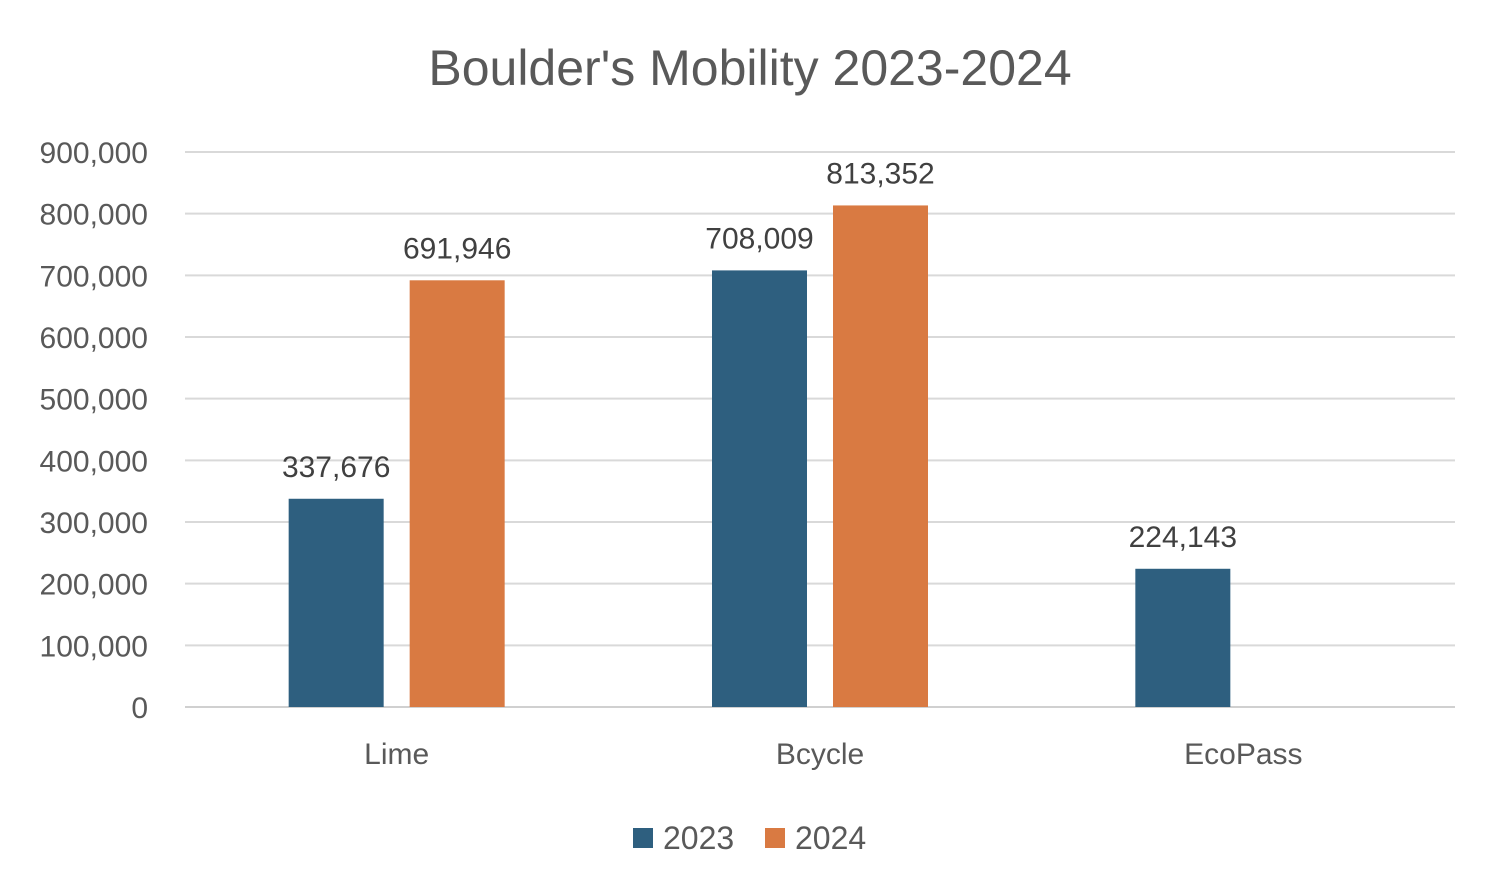 The image size is (1500, 894). Describe the element at coordinates (396, 754) in the screenshot. I see `x-category-label: Lime` at that location.